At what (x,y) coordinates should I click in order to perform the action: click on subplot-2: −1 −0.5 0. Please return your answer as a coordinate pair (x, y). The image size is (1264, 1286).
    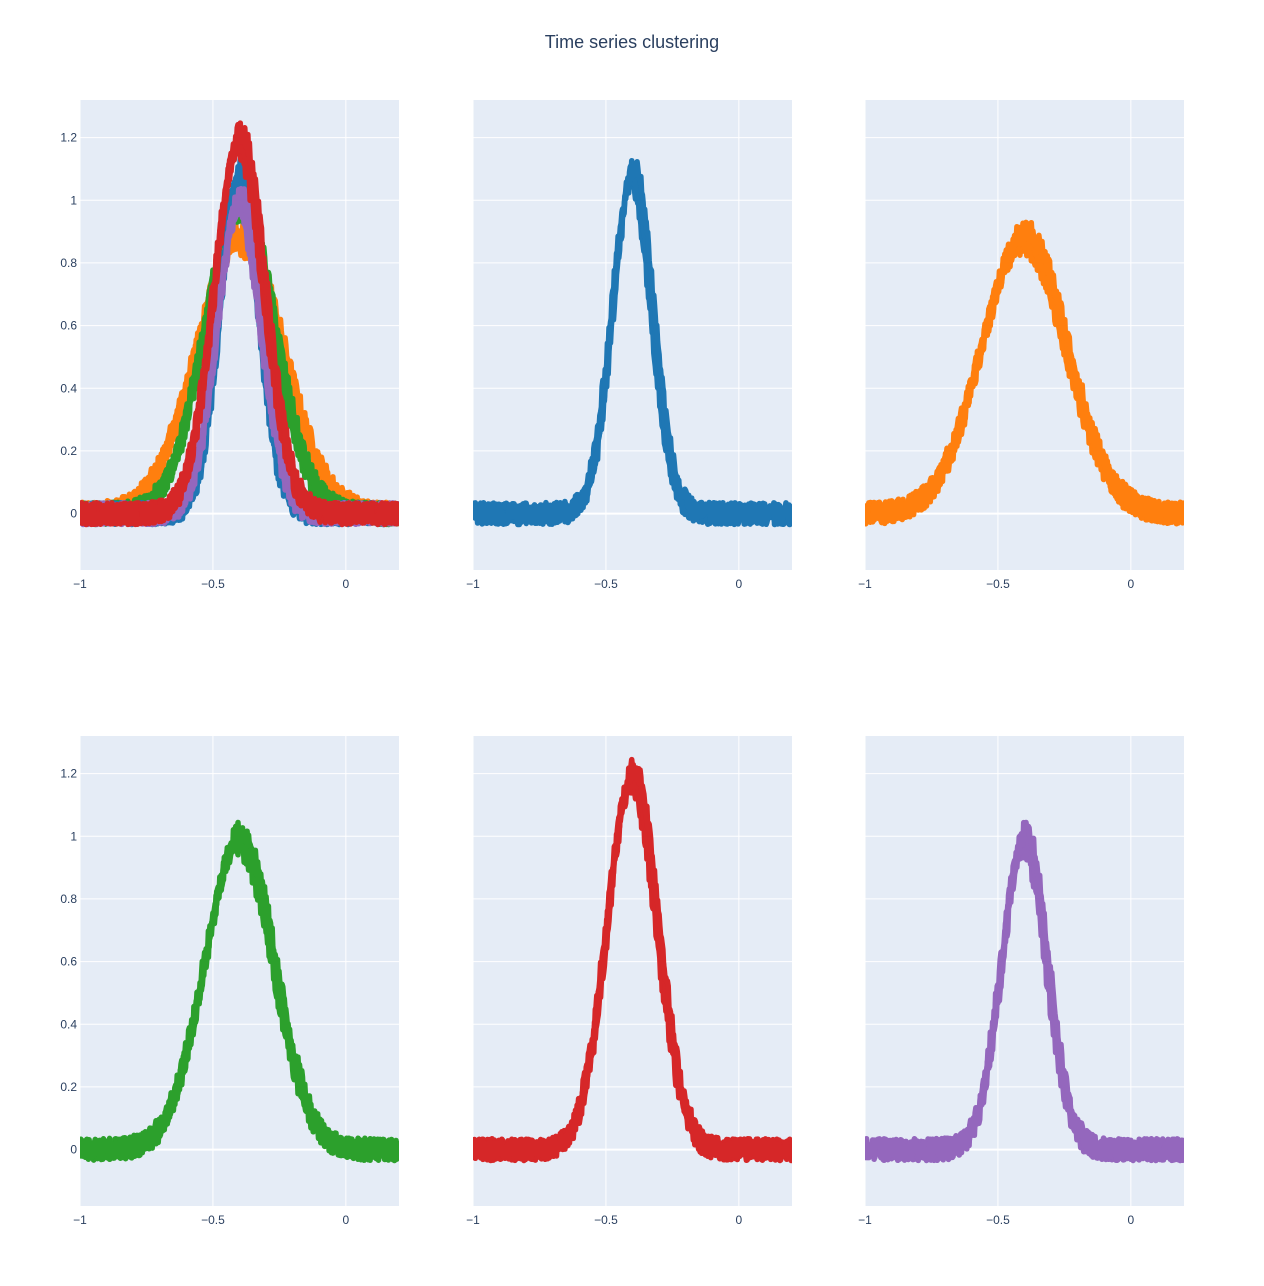
    Looking at the image, I should click on (629, 345).